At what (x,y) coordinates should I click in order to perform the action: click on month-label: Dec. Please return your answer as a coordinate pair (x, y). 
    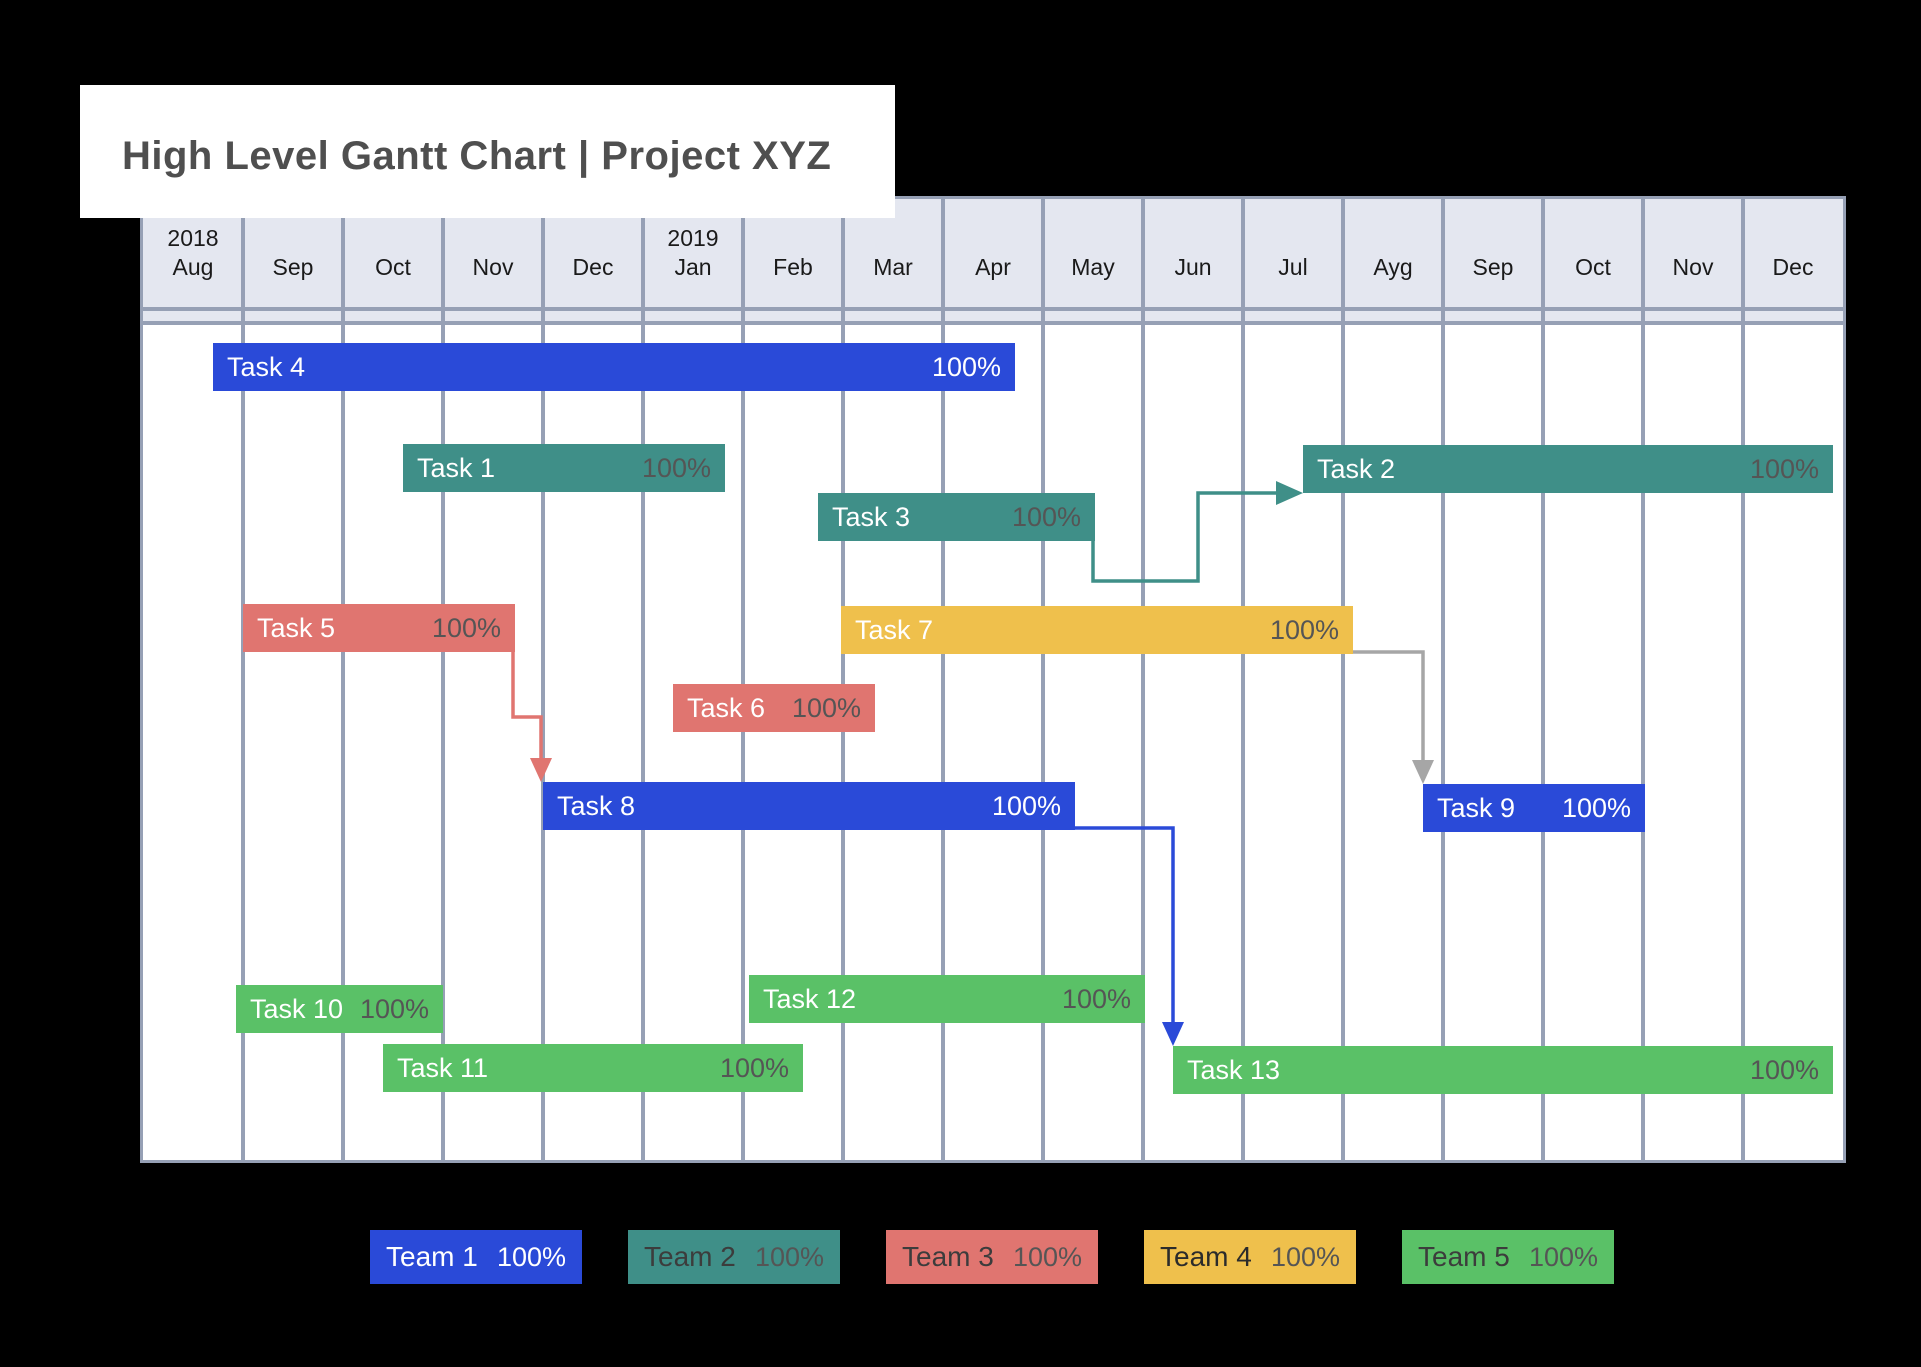
    Looking at the image, I should click on (1793, 267).